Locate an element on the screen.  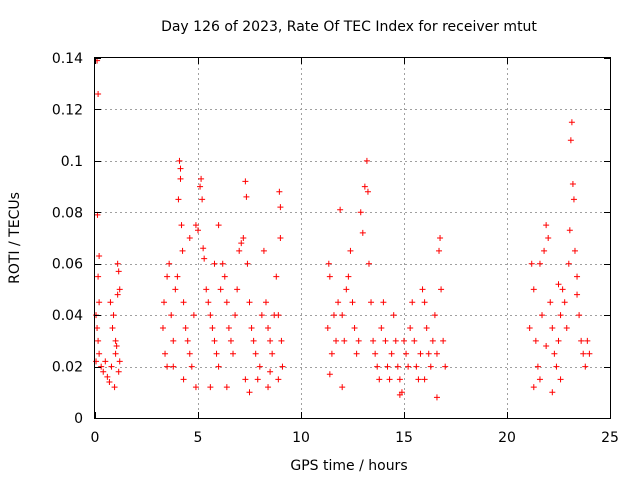
y-tick-labels: 0 0.02 0.04 0.06 0.08 0.1 0.12 0.14 is located at coordinates (67, 239).